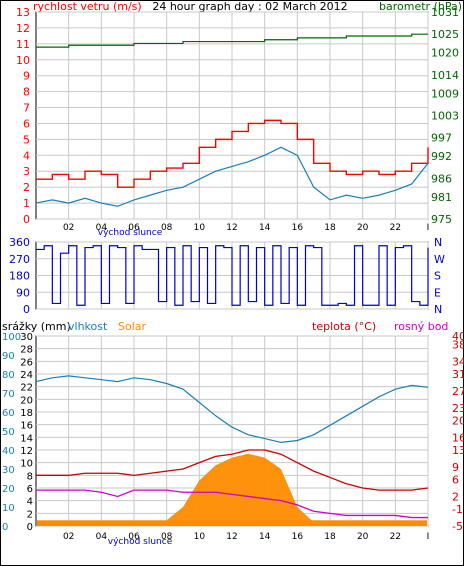 The width and height of the screenshot is (464, 566). What do you see at coordinates (26, 451) in the screenshot?
I see `rain-tick-label: 12` at bounding box center [26, 451].